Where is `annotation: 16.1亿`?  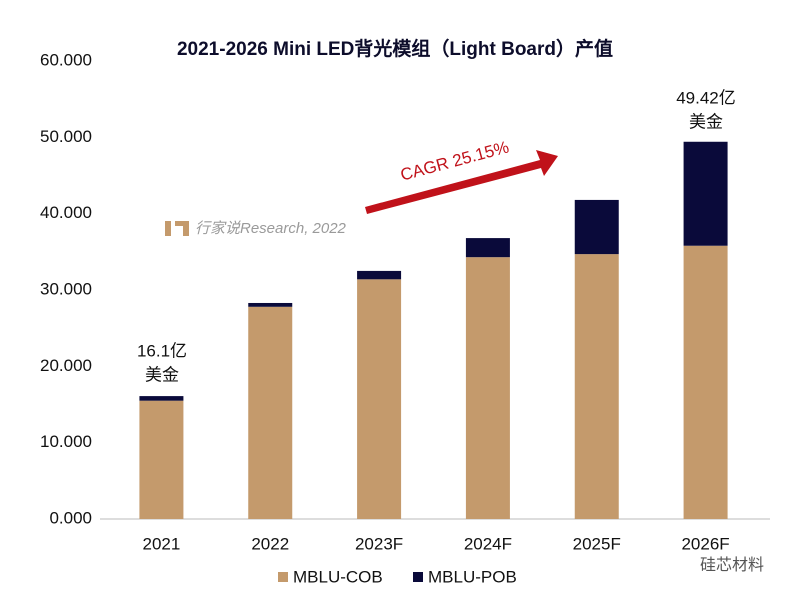 annotation: 16.1亿 is located at coordinates (162, 350).